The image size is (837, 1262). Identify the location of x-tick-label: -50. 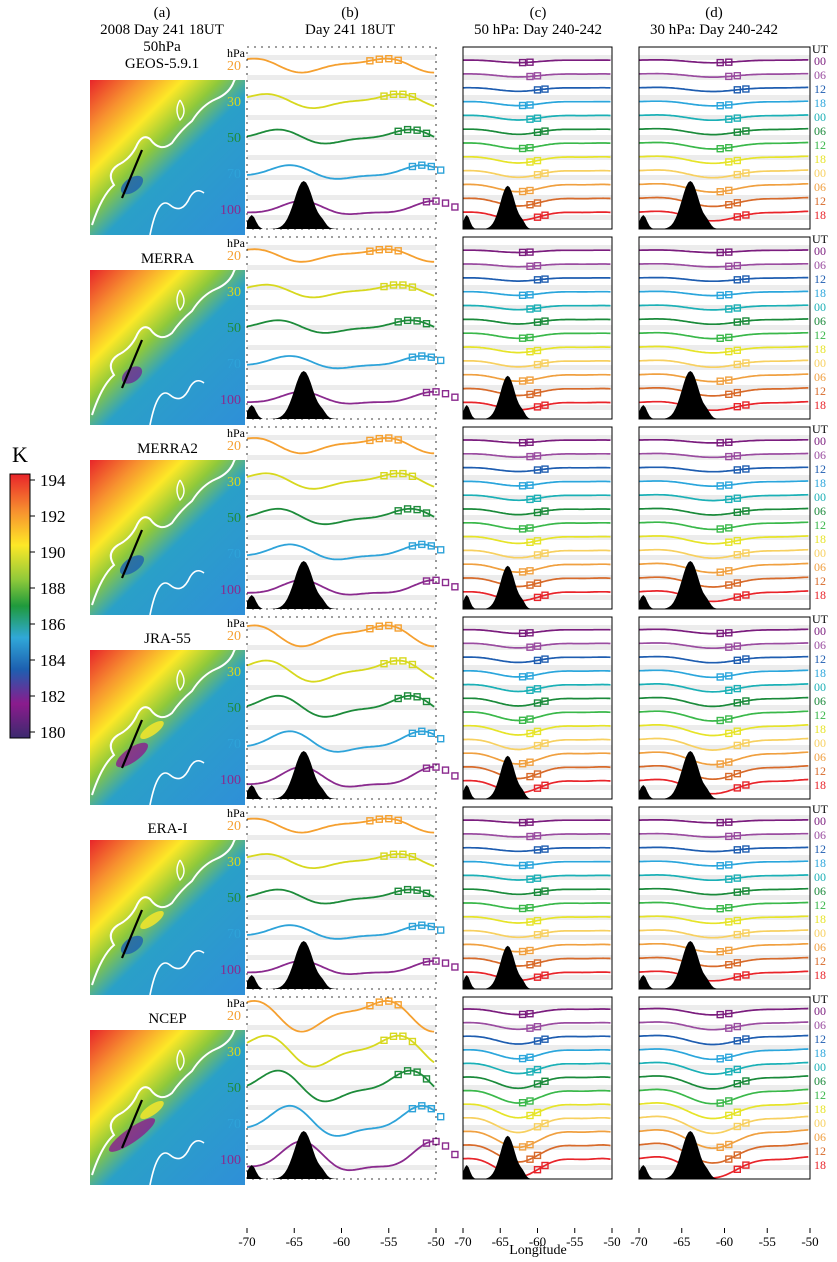
(611, 1241).